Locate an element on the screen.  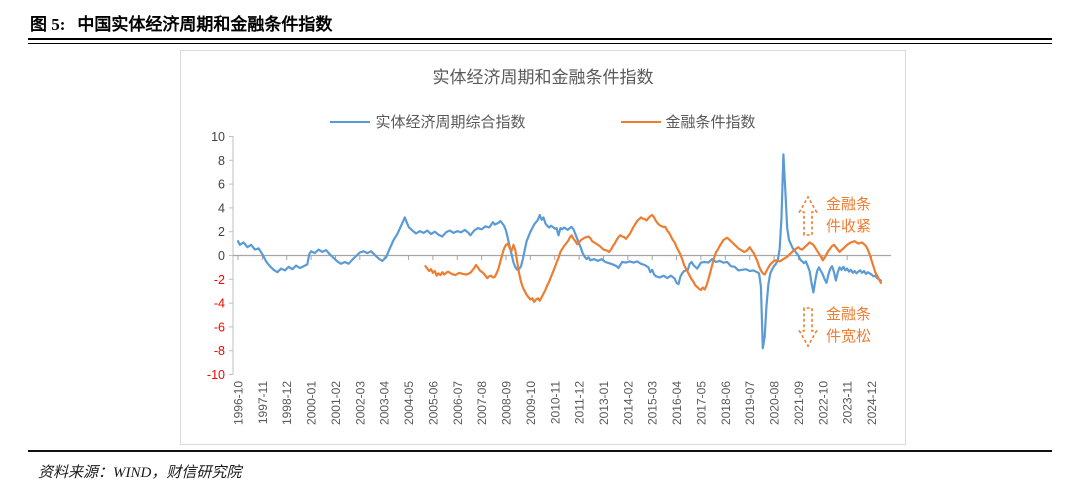
x-tick-label: 2000-01 is located at coordinates (312, 403).